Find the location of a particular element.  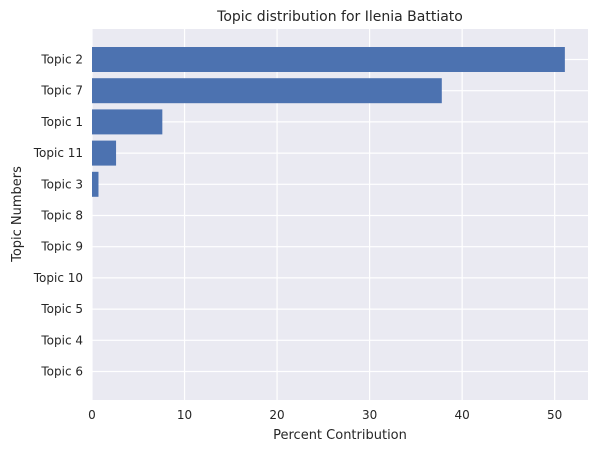

chart-title: Topic distribution for Ilenia Battiato is located at coordinates (339, 17).